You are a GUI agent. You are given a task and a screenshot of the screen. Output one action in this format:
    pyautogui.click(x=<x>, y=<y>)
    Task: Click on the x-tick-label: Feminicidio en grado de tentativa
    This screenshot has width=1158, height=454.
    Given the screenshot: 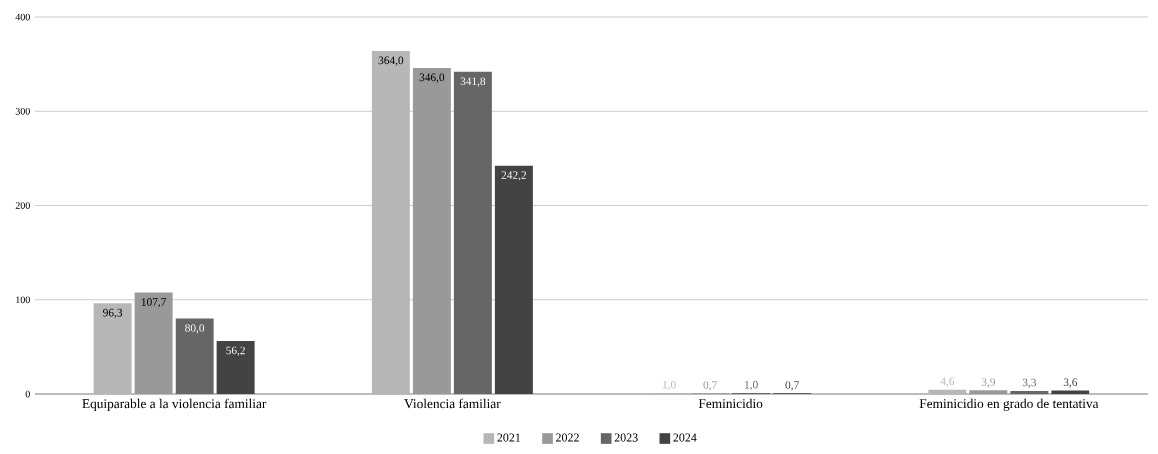 What is the action you would take?
    pyautogui.click(x=1009, y=404)
    